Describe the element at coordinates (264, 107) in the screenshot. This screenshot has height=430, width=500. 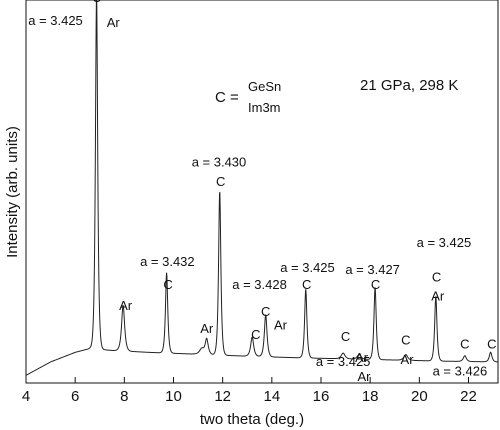
I see `phase-label-bottom: Im3m` at that location.